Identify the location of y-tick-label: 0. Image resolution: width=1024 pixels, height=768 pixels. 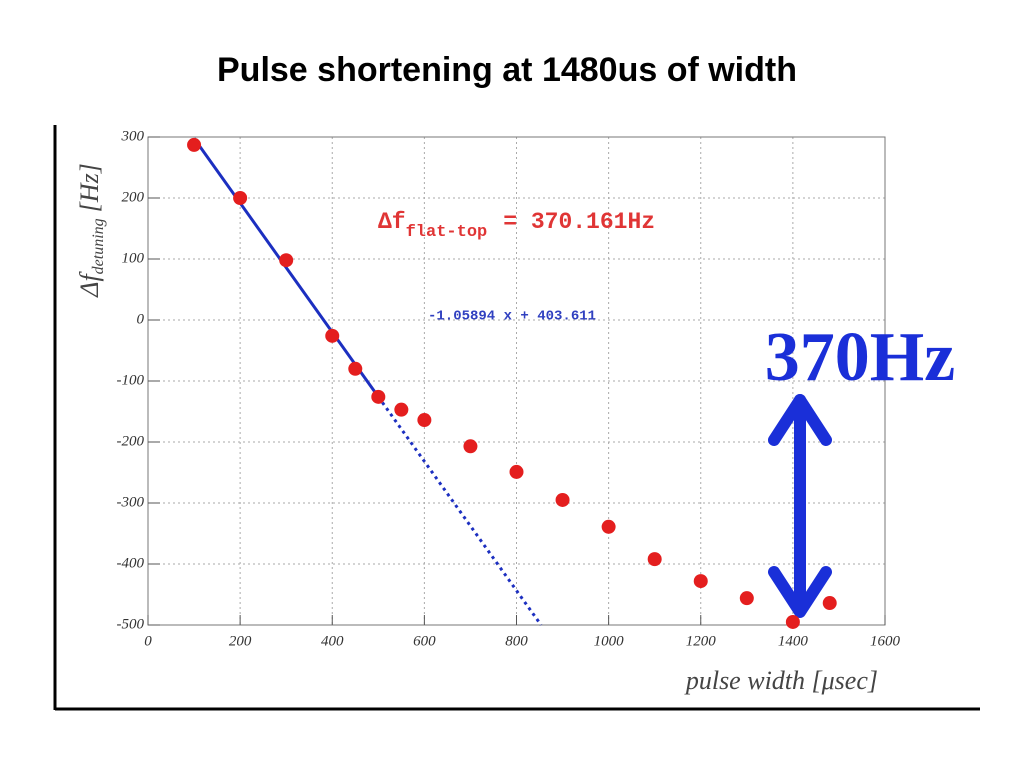
(141, 319).